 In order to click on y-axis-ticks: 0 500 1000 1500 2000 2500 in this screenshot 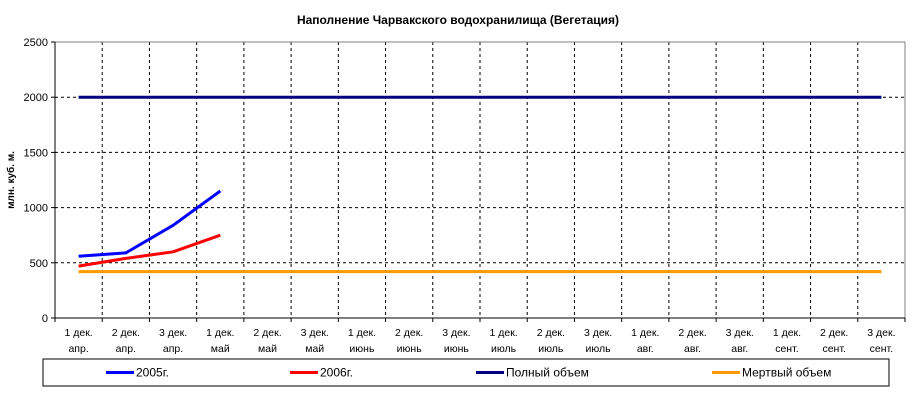, I will do `click(39, 181)`.